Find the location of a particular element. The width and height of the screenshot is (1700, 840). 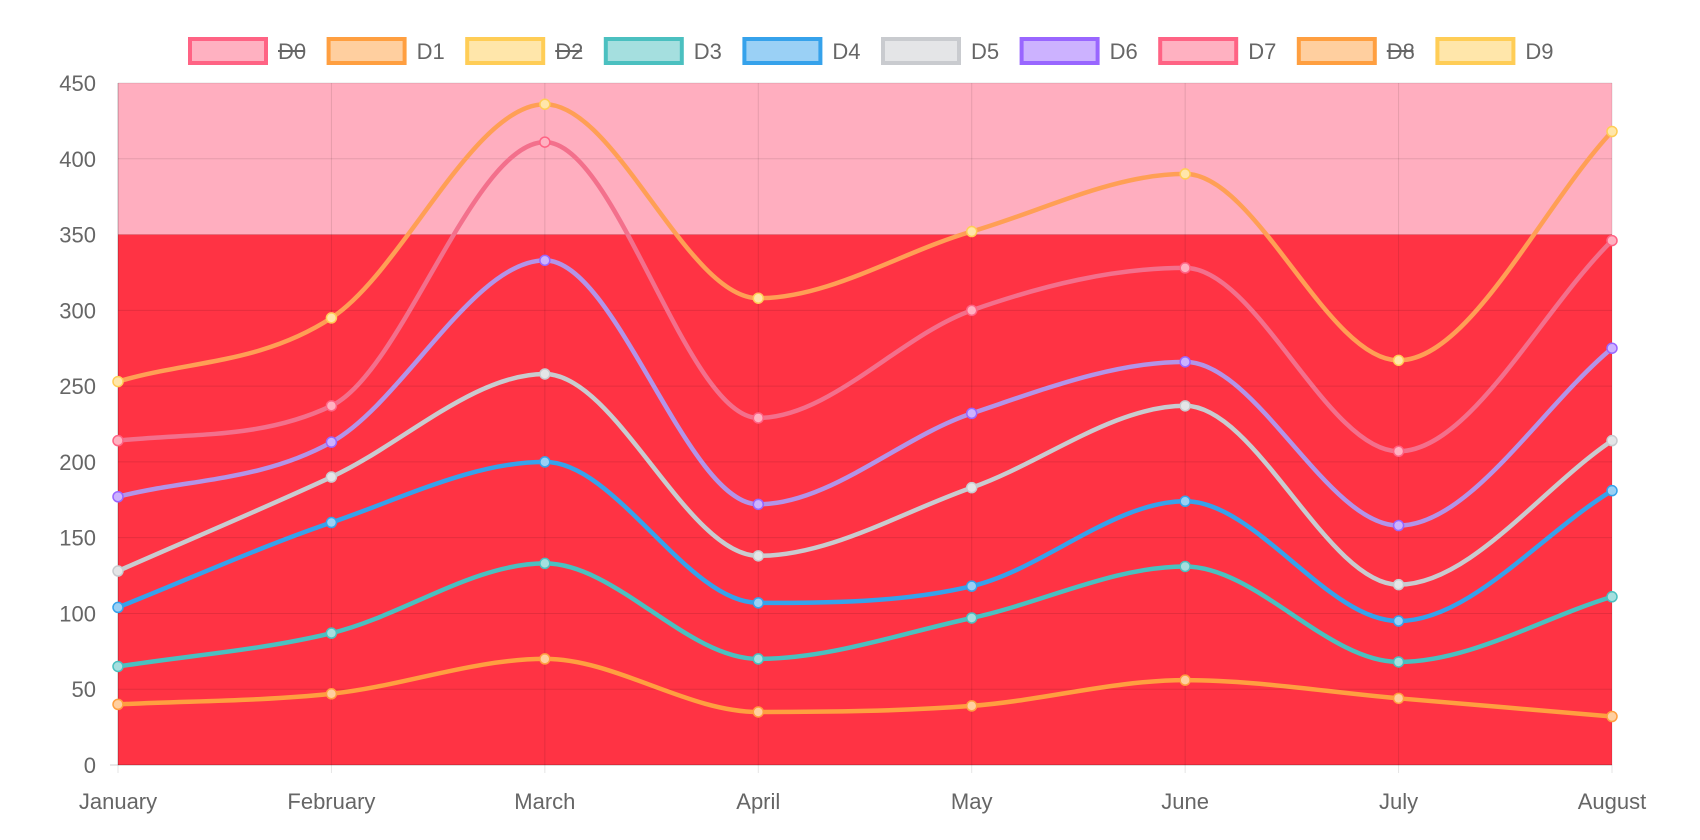

y-tick-label: 300 is located at coordinates (77, 310).